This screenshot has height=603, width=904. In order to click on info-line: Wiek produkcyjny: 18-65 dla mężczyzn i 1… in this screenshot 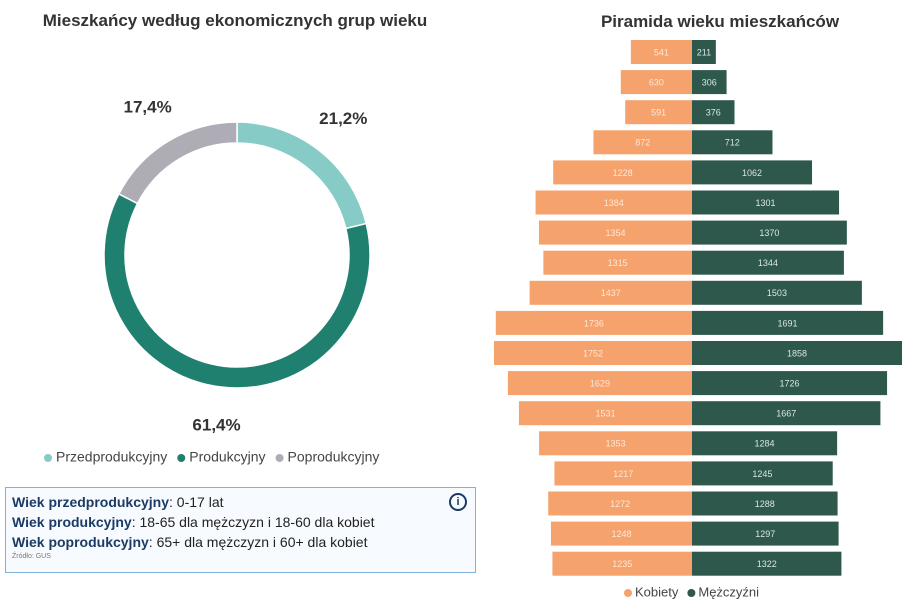, I will do `click(240, 522)`.